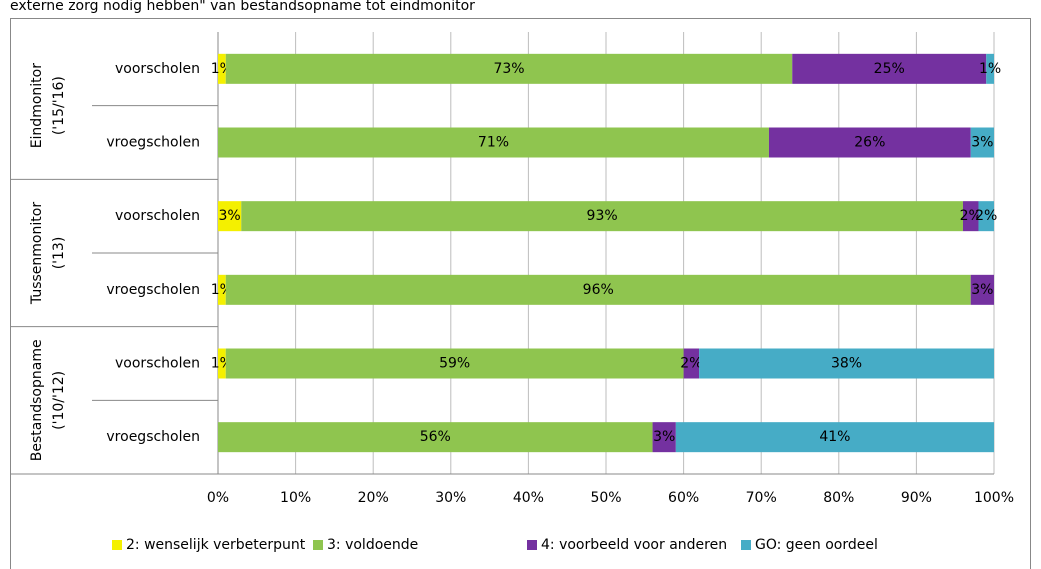 This screenshot has height=569, width=1041. What do you see at coordinates (59, 400) in the screenshot?
I see `group-label: ('10/'12)` at bounding box center [59, 400].